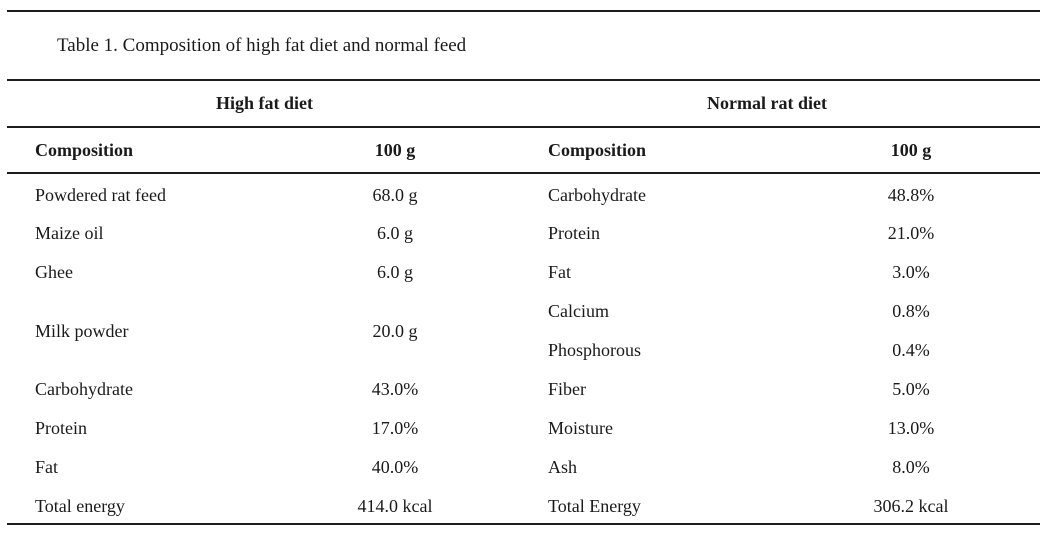 The width and height of the screenshot is (1047, 545). Describe the element at coordinates (137, 505) in the screenshot. I see `composition-name-cell: Total energy` at that location.